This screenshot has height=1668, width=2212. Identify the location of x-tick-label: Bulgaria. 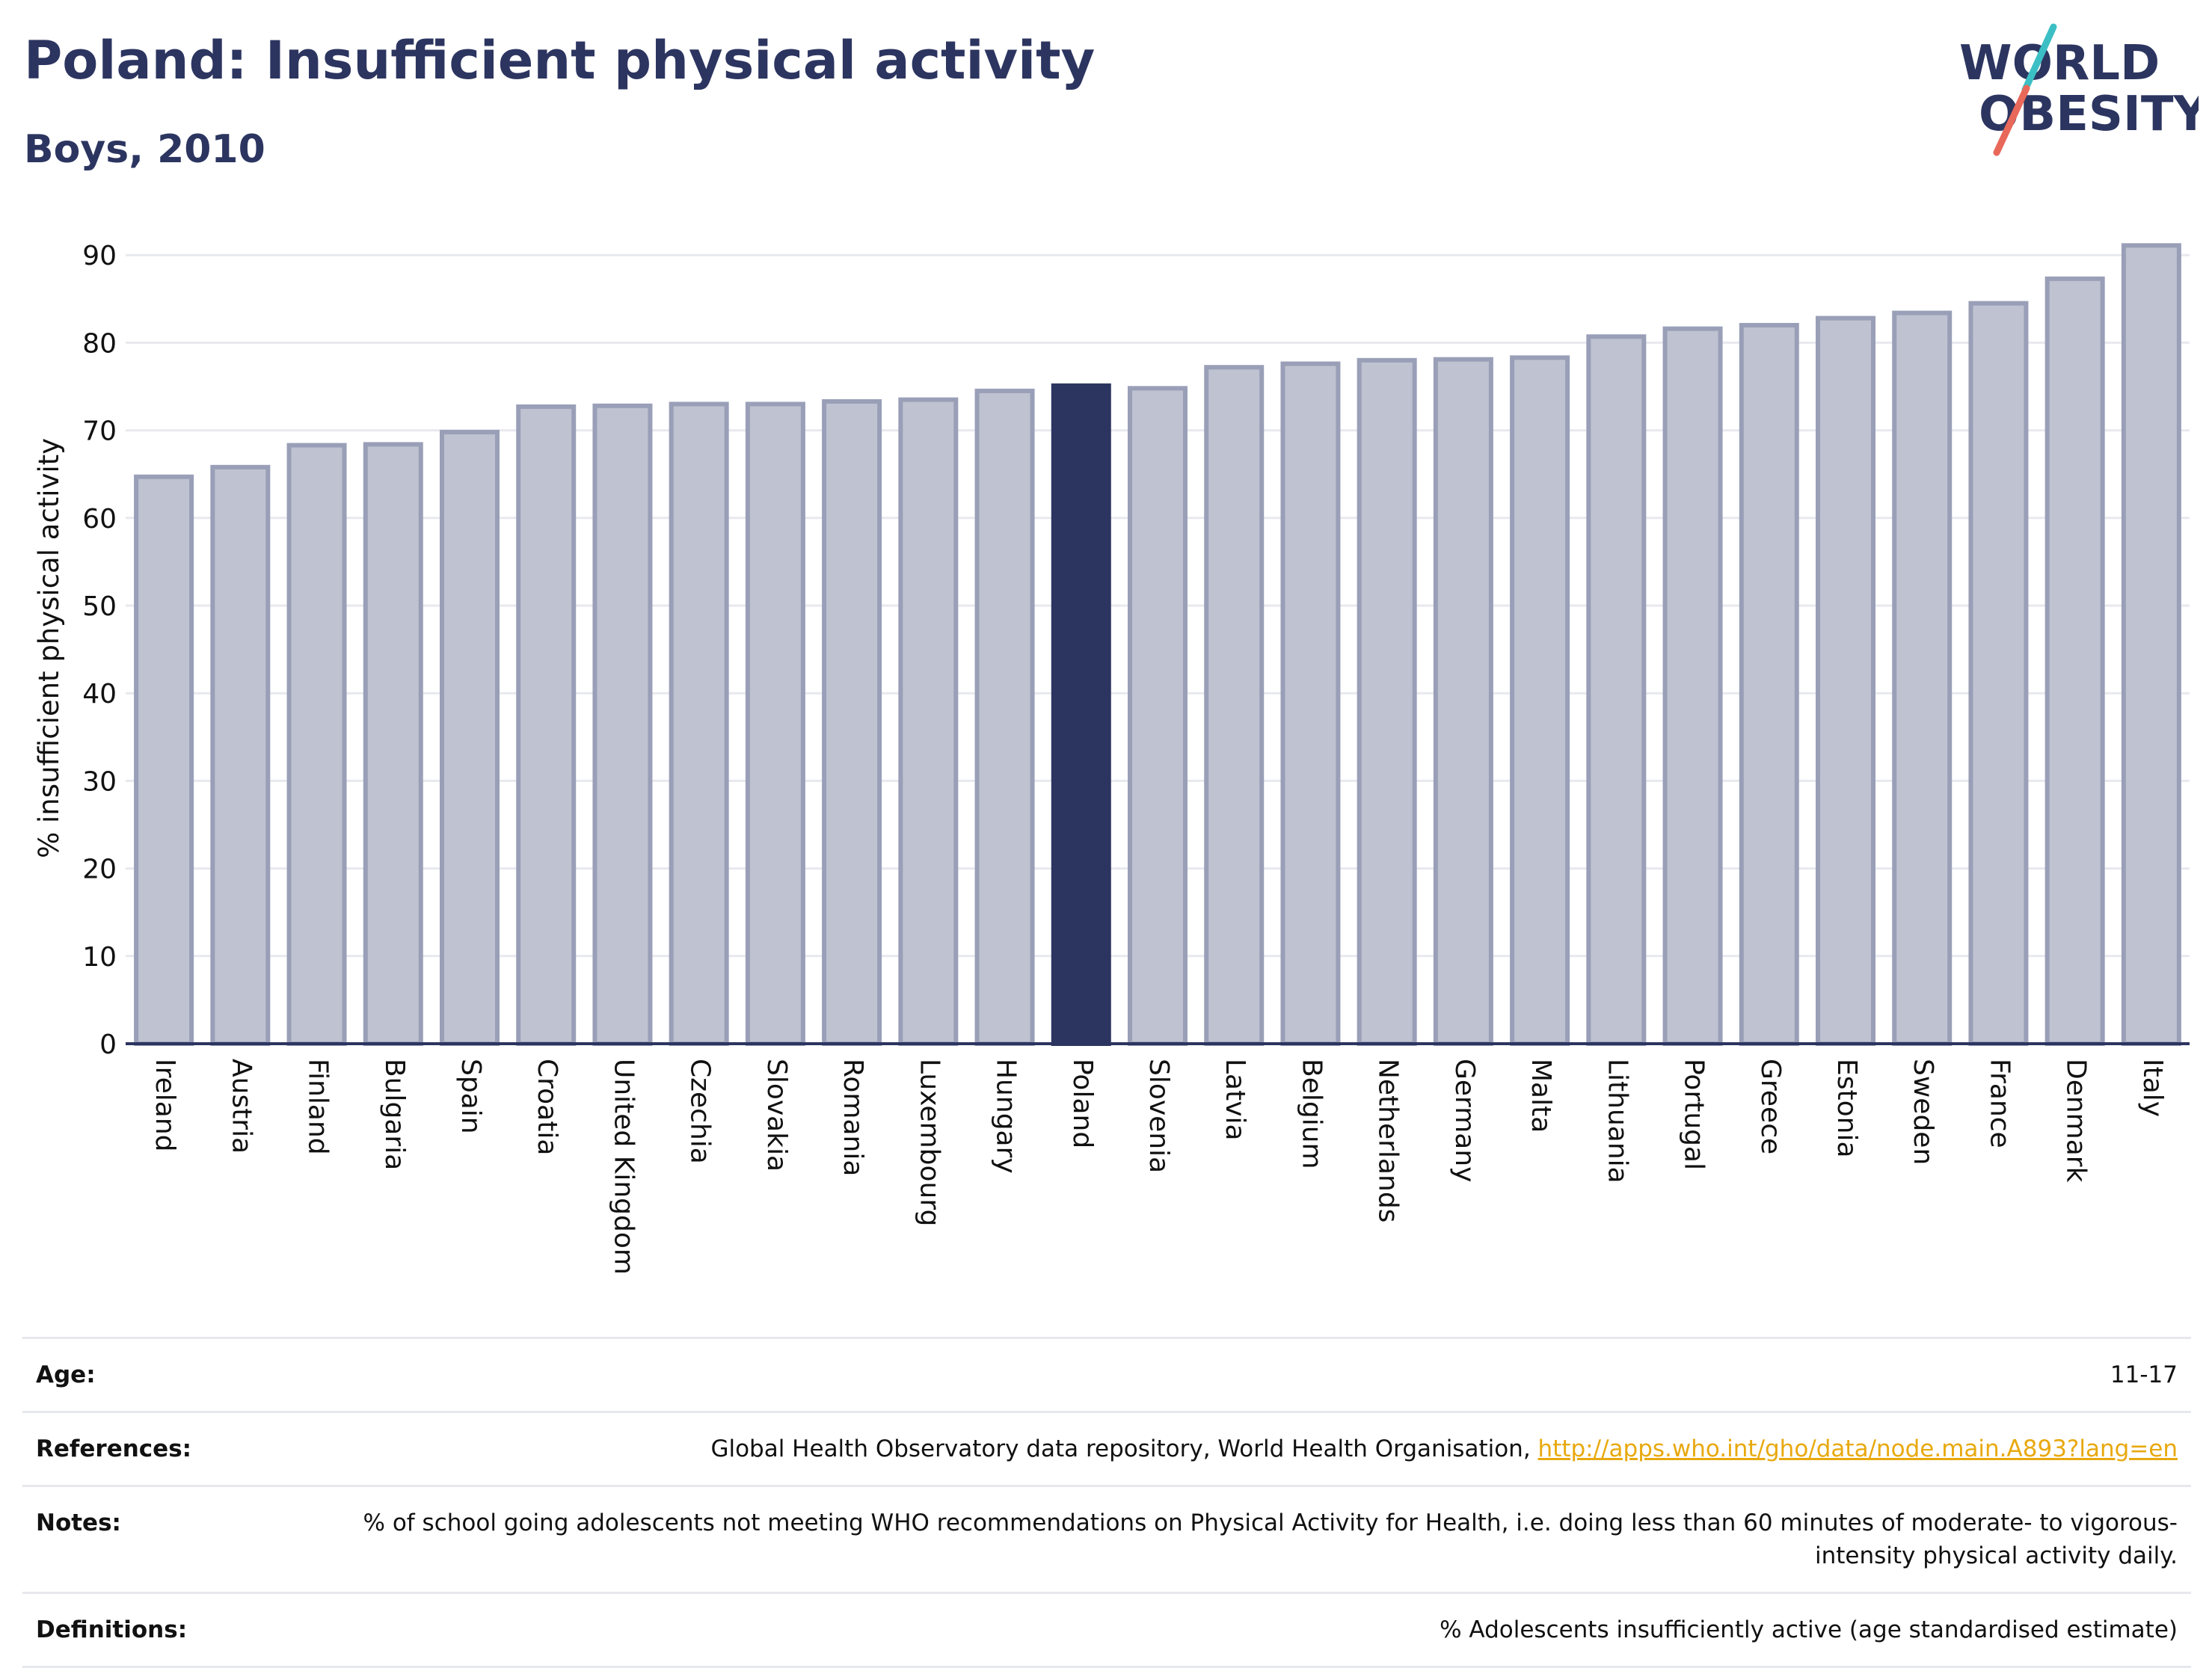
(394, 1114).